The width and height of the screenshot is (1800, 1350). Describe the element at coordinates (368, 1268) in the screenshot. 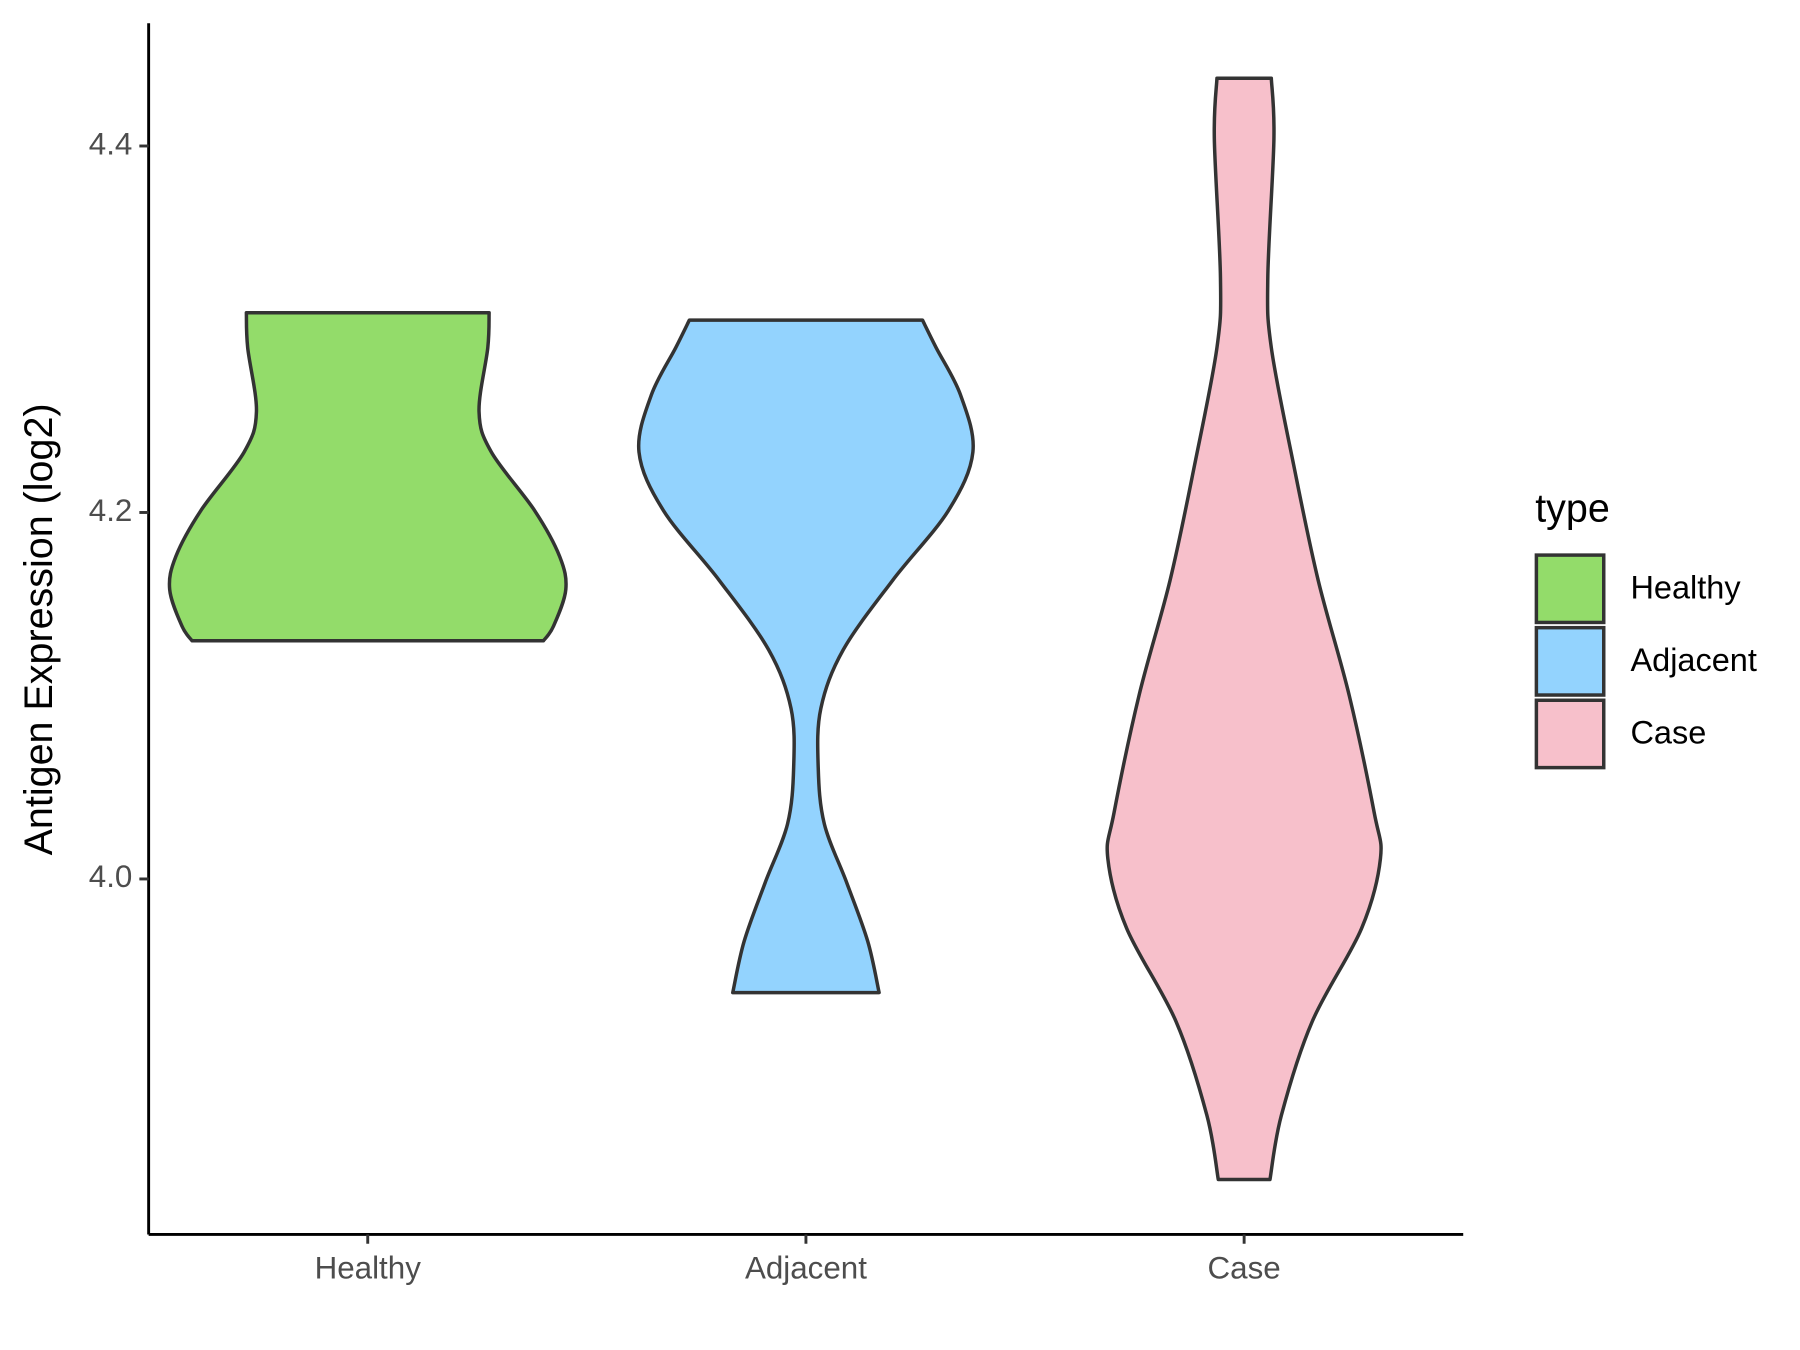

I see `x-tick-label: Healthy` at that location.